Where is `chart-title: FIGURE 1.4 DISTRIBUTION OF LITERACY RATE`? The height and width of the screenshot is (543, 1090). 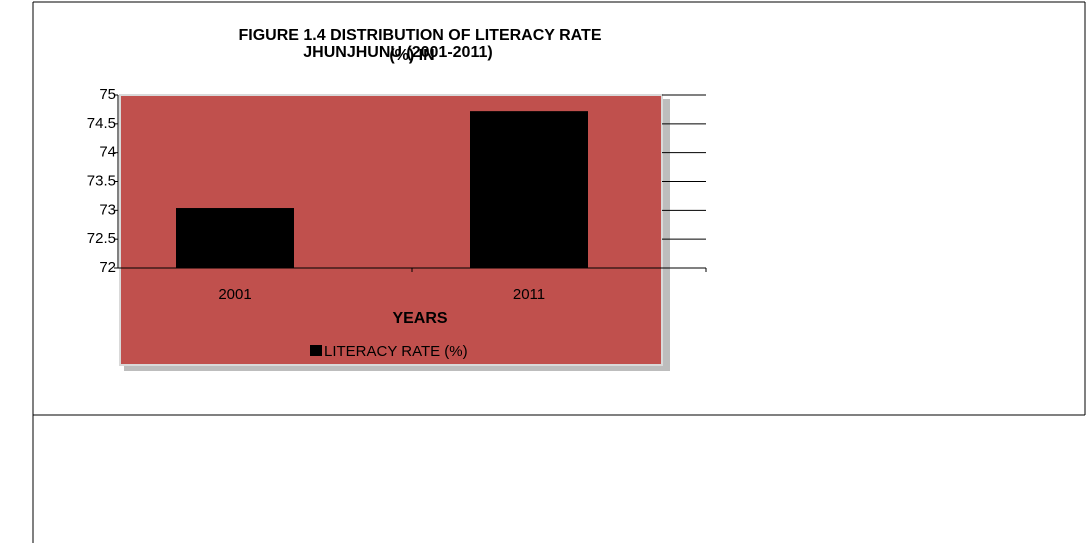 chart-title: FIGURE 1.4 DISTRIBUTION OF LITERACY RATE is located at coordinates (420, 35).